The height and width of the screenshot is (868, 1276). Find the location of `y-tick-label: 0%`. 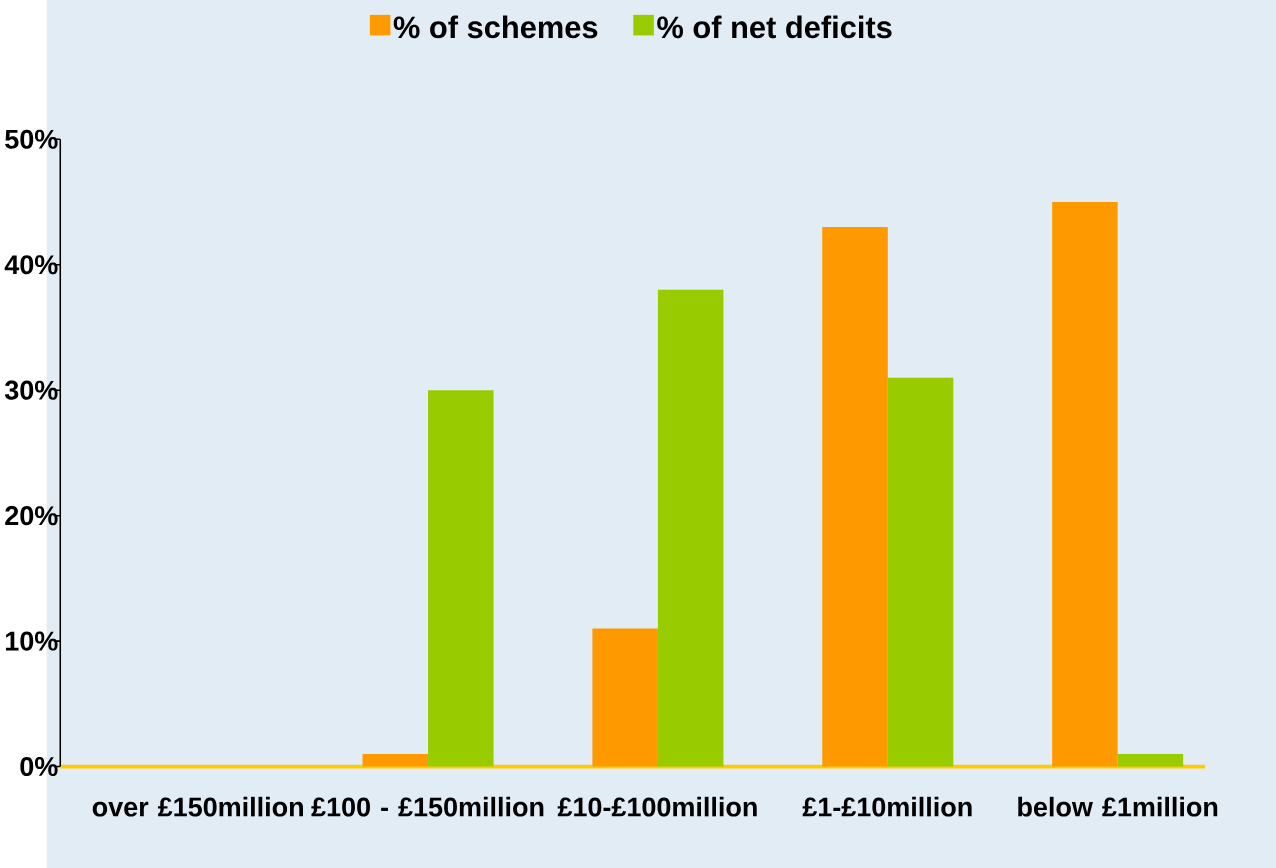

y-tick-label: 0% is located at coordinates (39, 766).